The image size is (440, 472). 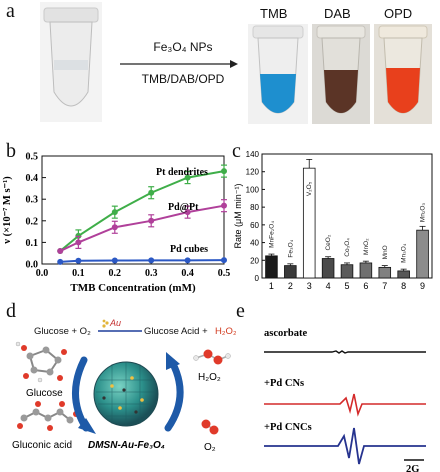 What do you see at coordinates (347, 247) in the screenshot?
I see `chart-c-bar-label: Co₃O₄` at bounding box center [347, 247].